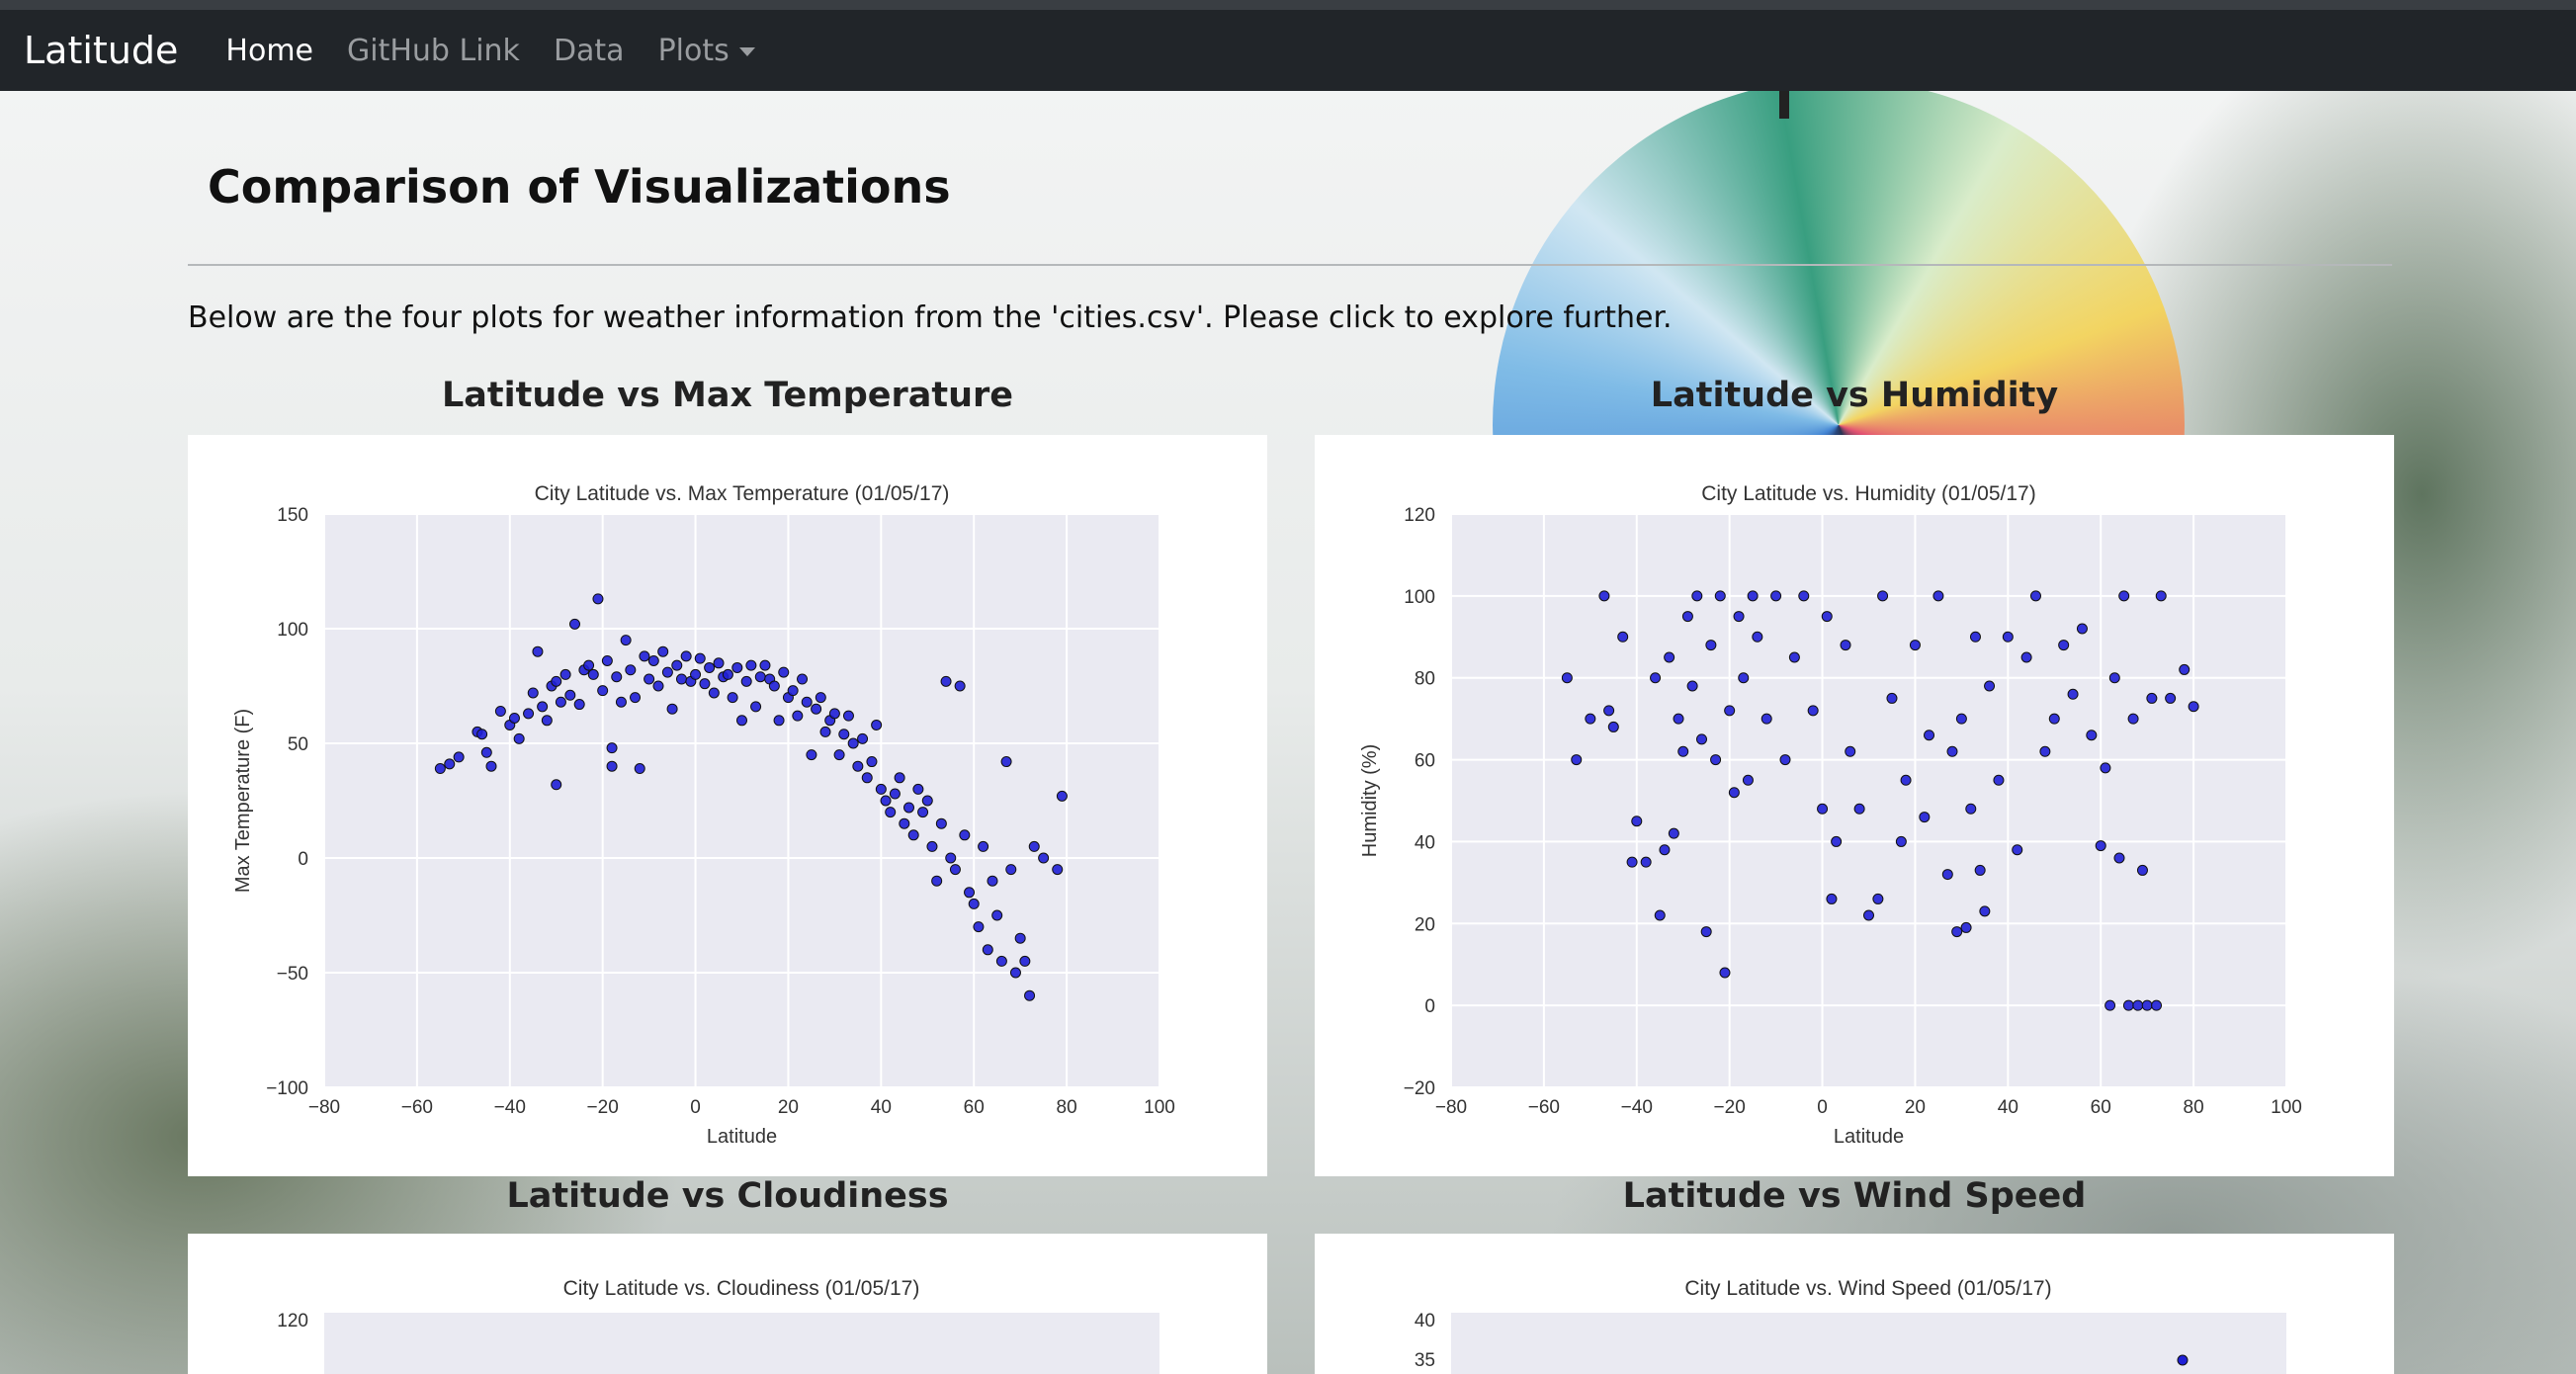  What do you see at coordinates (1854, 1196) in the screenshot?
I see `plot-heading-wind-speed: Latitude vs Wind Speed` at bounding box center [1854, 1196].